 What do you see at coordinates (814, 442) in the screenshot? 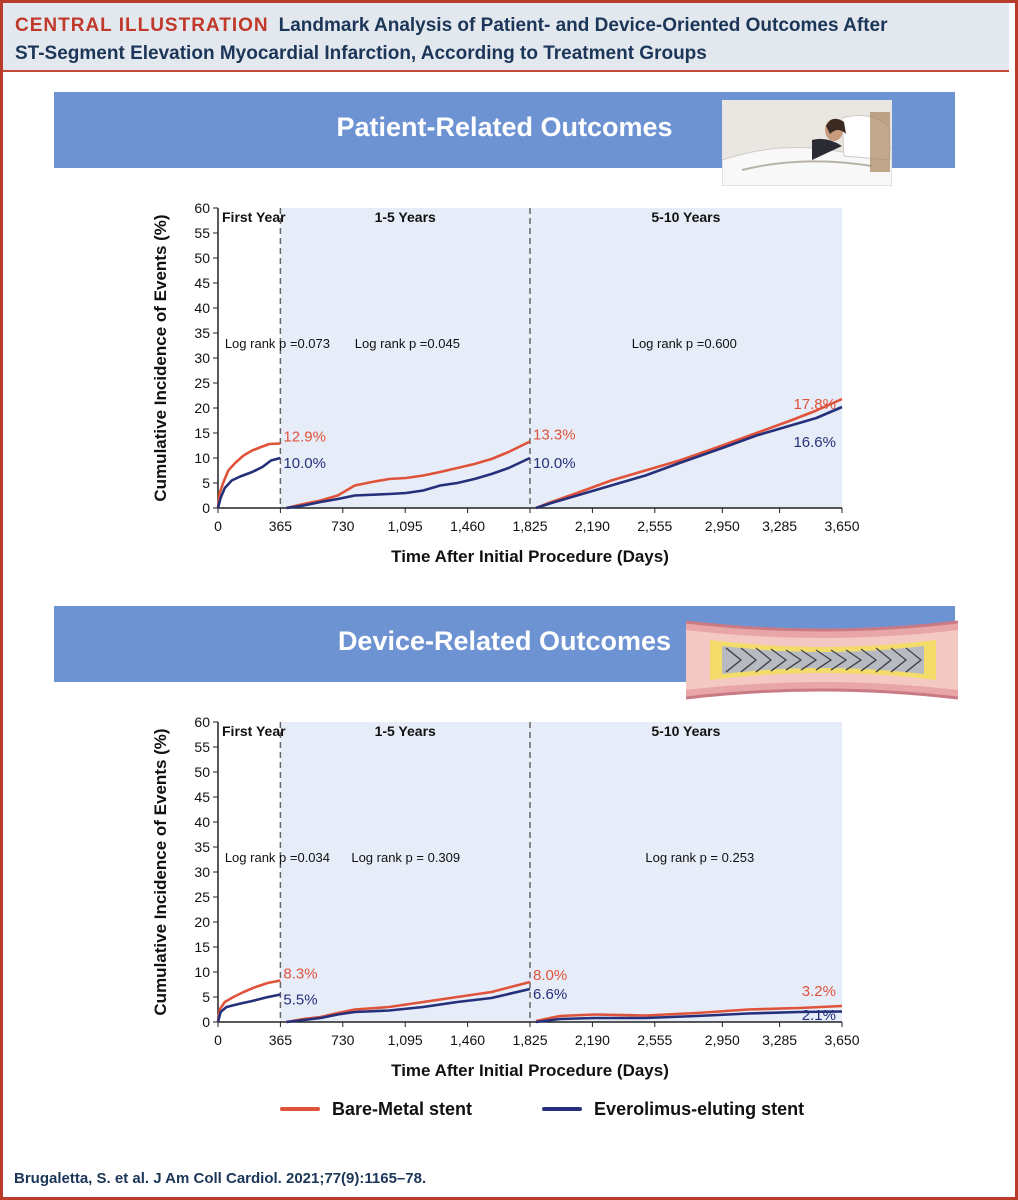
I see `end-label-ees: 16.6%` at bounding box center [814, 442].